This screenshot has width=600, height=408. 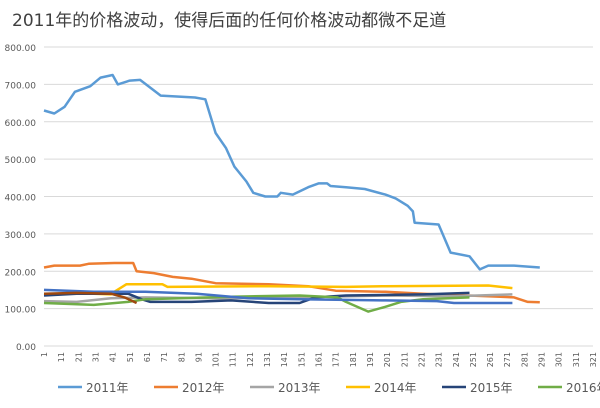 I want to click on y-tick-label: 600.00, so click(x=21, y=124).